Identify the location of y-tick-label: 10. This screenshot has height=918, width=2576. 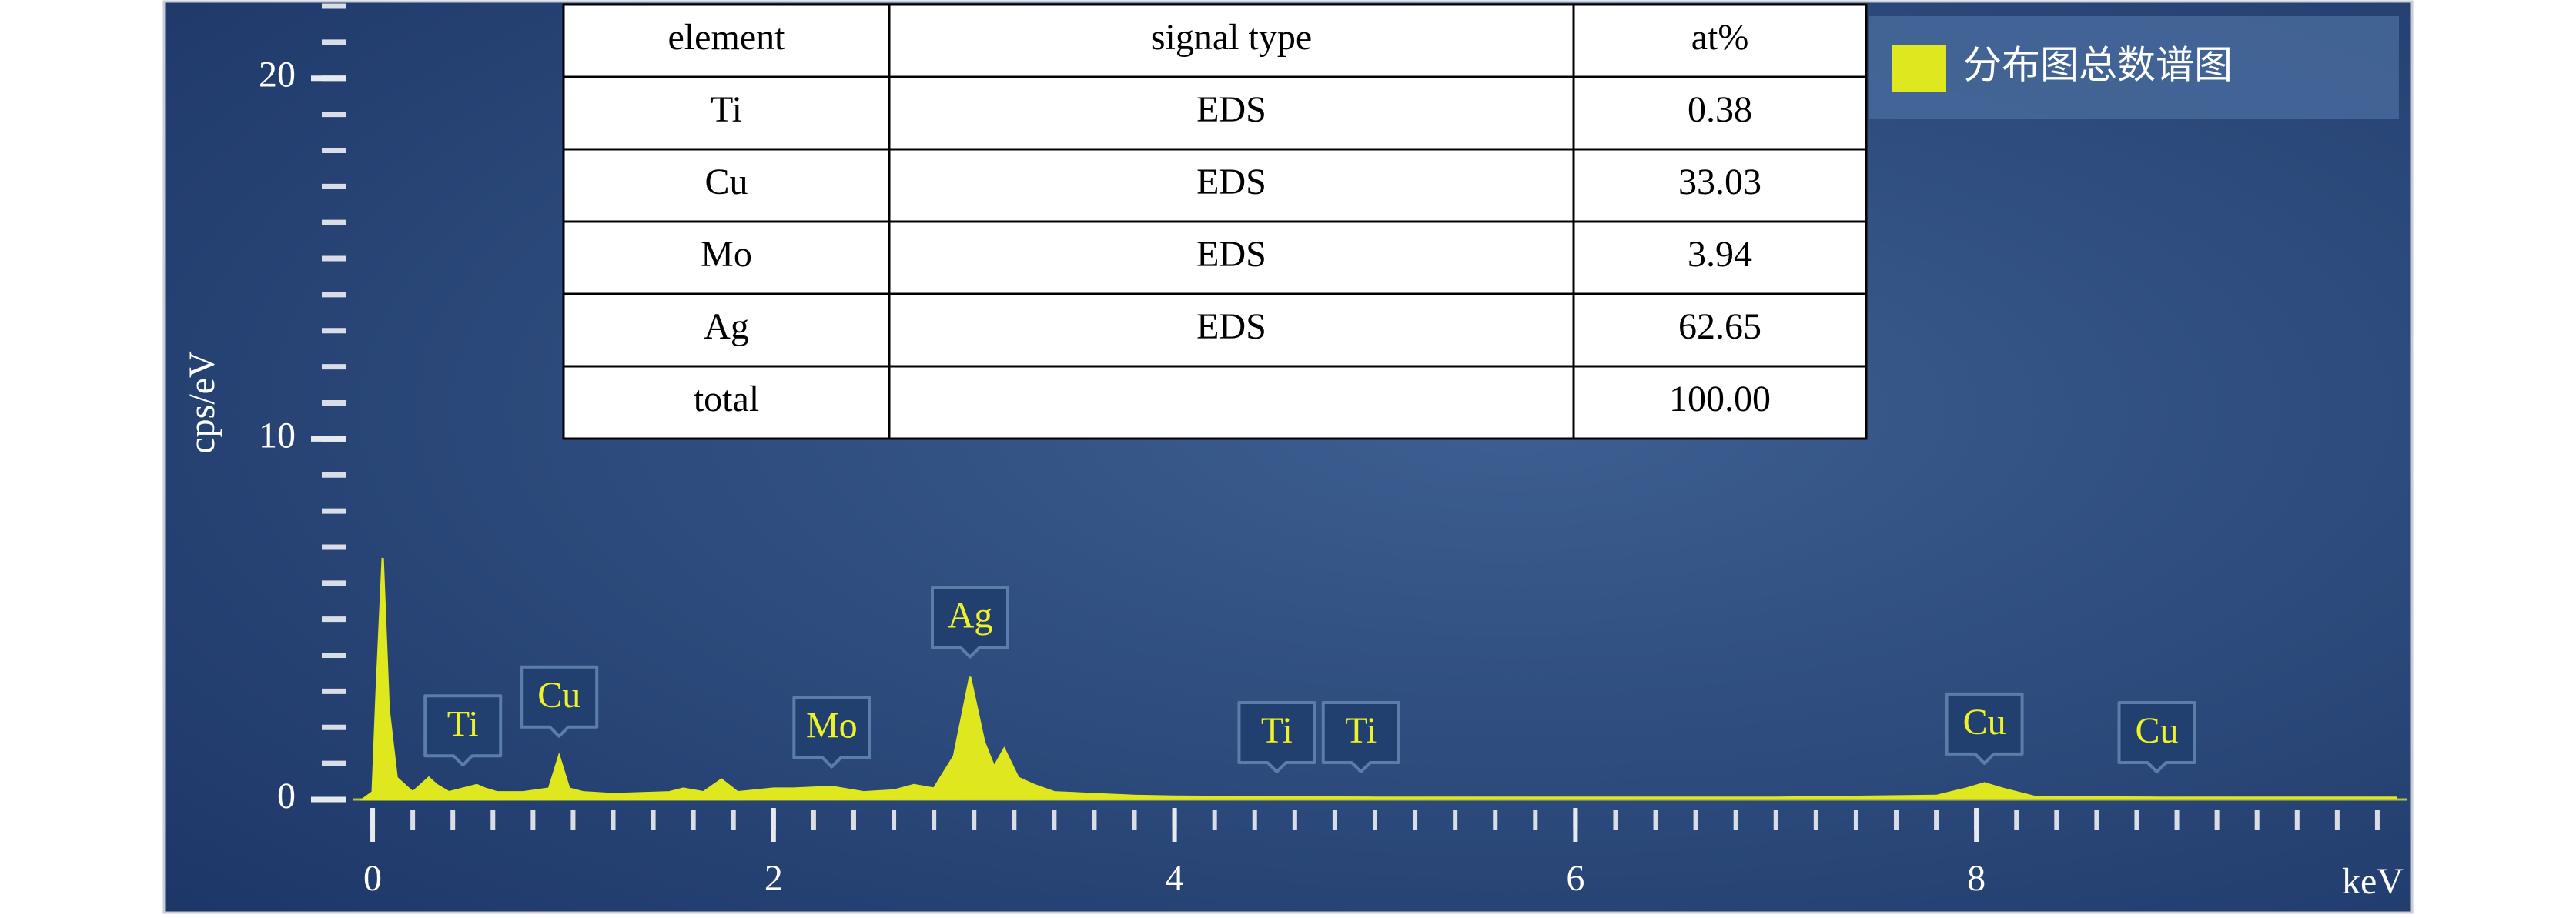
(278, 435).